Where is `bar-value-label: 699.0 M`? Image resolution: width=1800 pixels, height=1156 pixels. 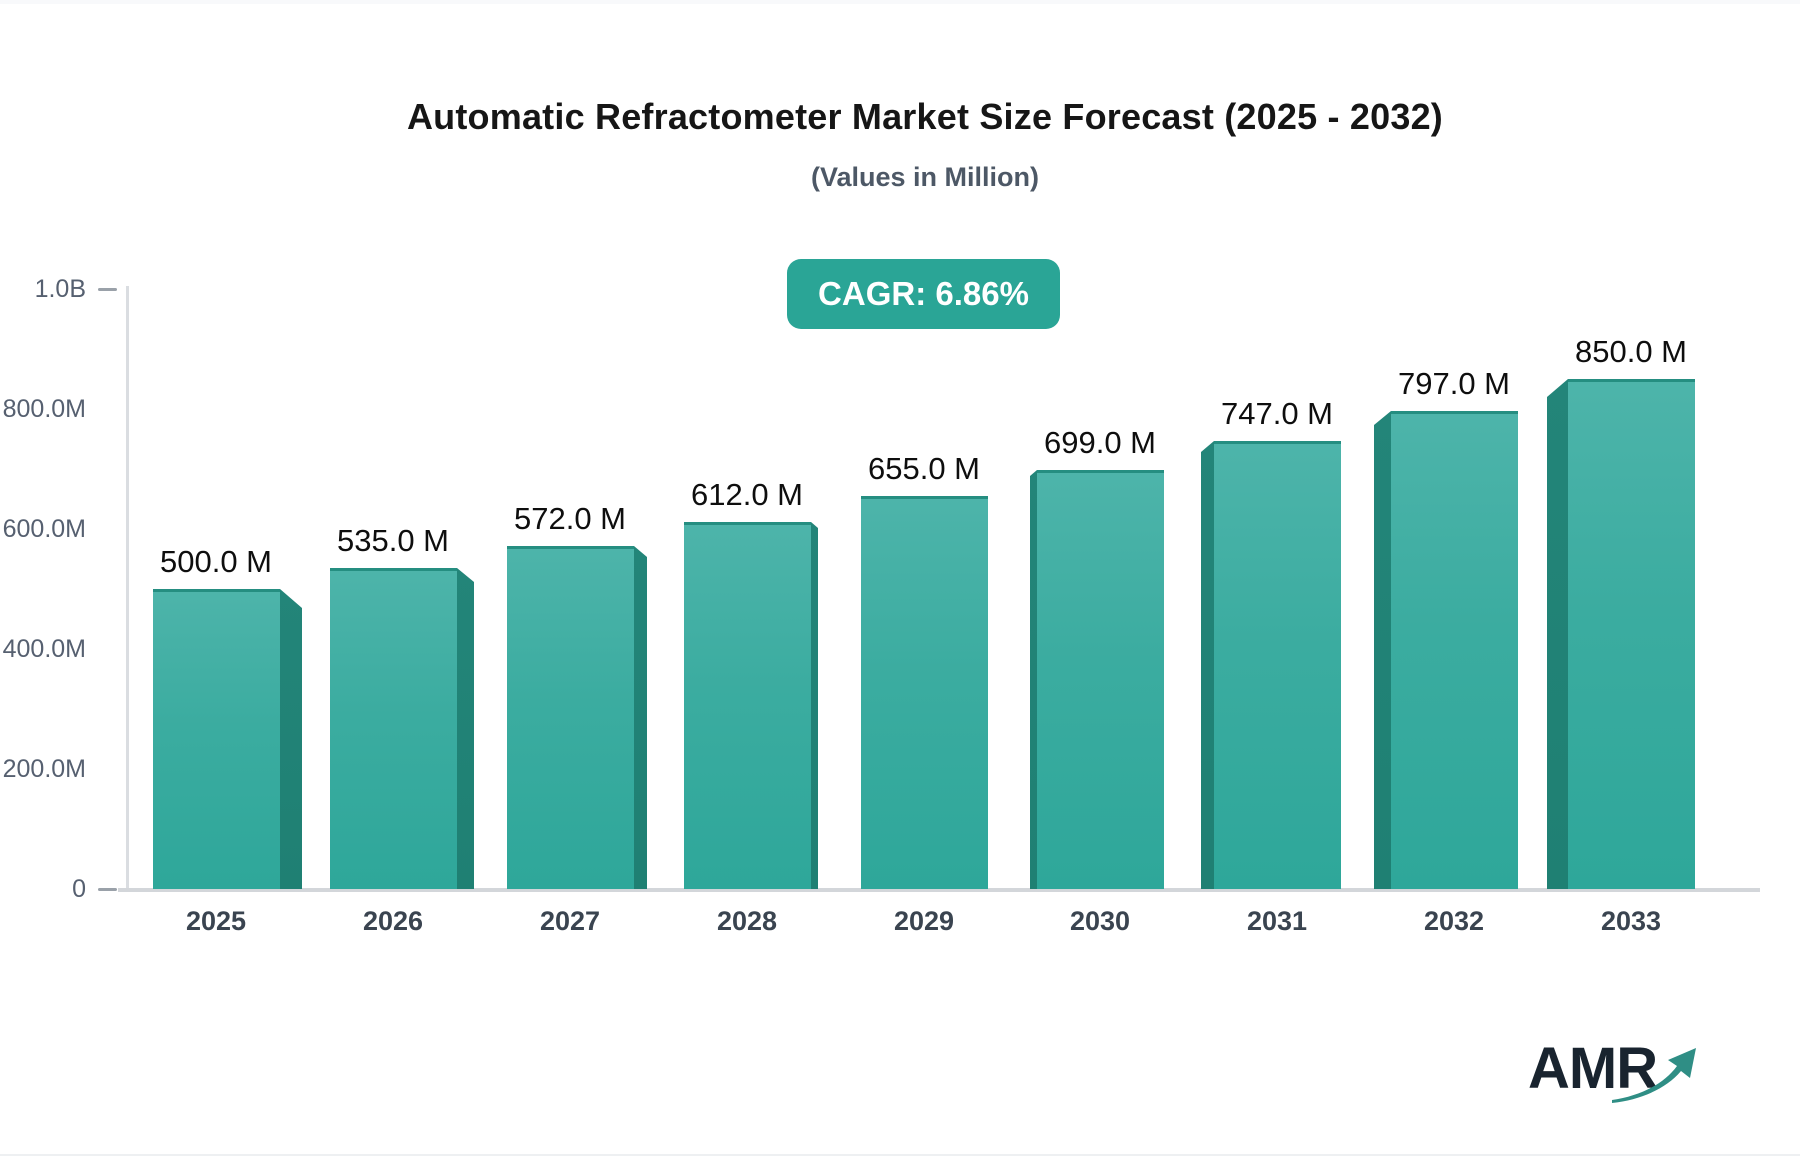
bar-value-label: 699.0 M is located at coordinates (1099, 442).